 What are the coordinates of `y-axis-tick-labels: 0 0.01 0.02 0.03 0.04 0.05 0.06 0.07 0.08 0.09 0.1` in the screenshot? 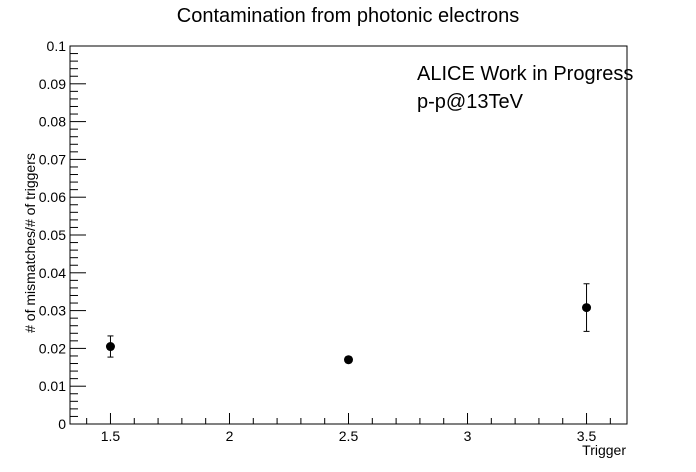 It's located at (52, 235).